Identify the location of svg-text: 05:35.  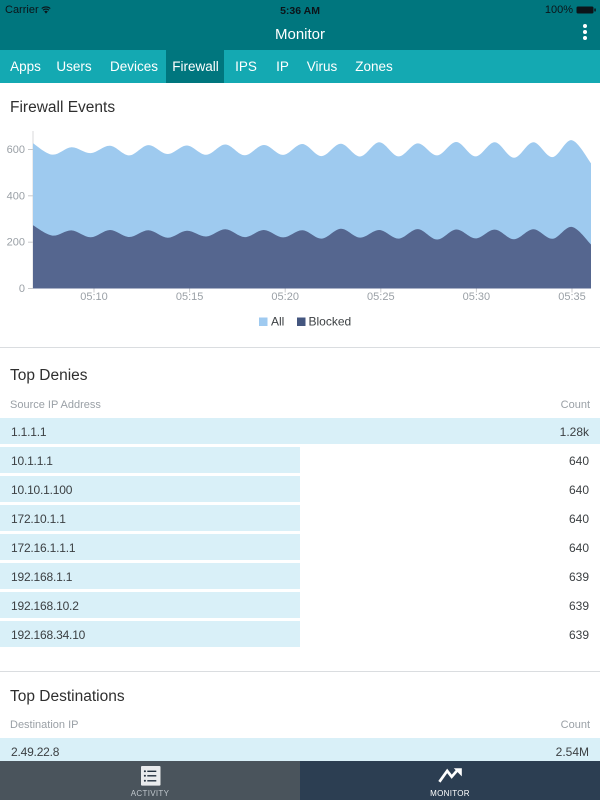
(572, 297).